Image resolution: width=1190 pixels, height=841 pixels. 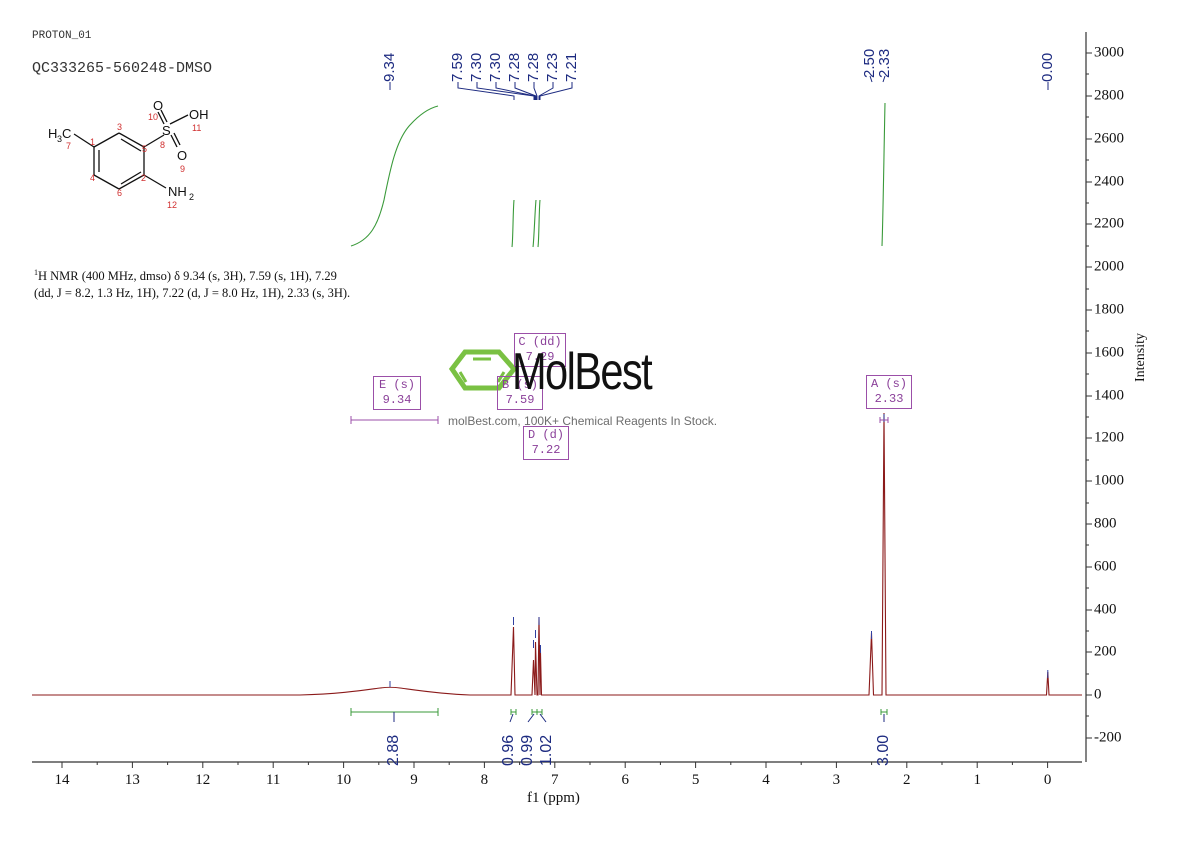 I want to click on y-tick-label: 600, so click(x=1105, y=566).